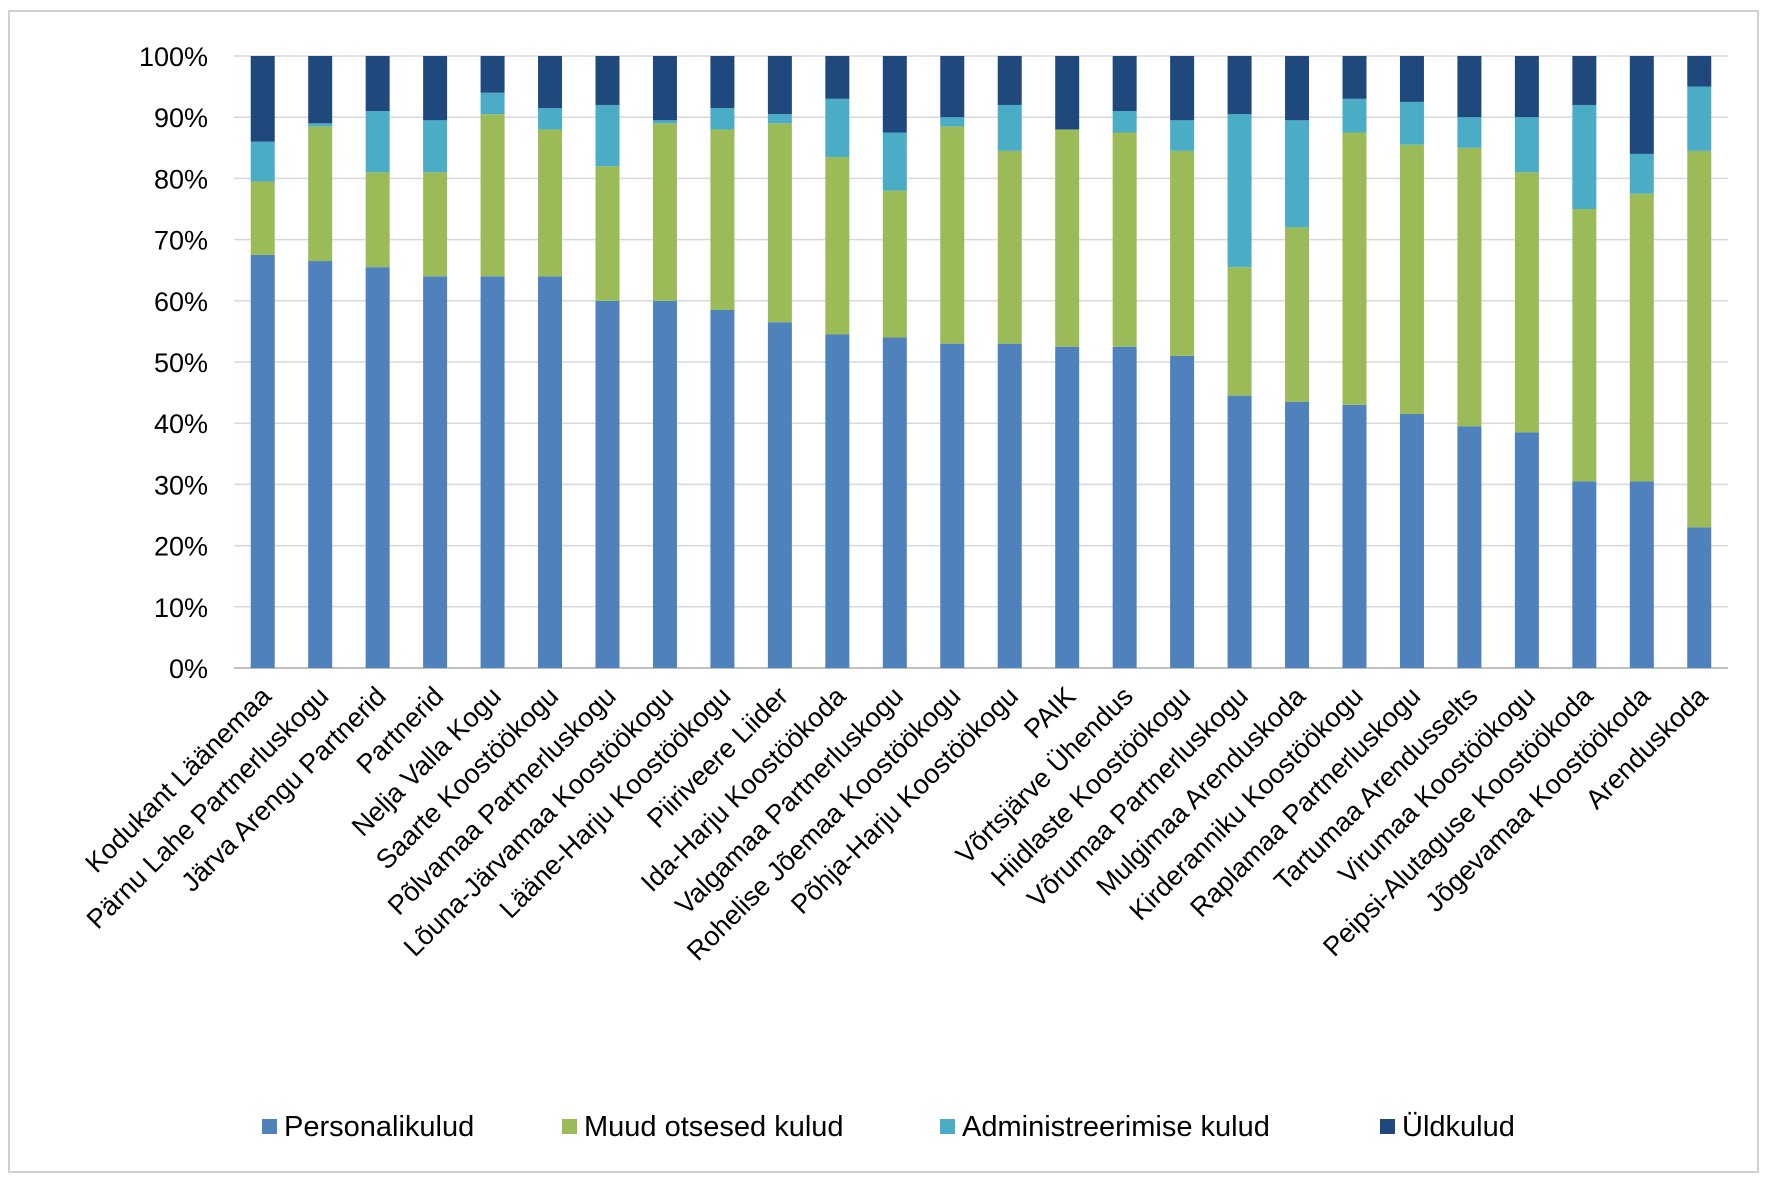 Image resolution: width=1769 pixels, height=1183 pixels. I want to click on y-tick-label: 60%, so click(181, 302).